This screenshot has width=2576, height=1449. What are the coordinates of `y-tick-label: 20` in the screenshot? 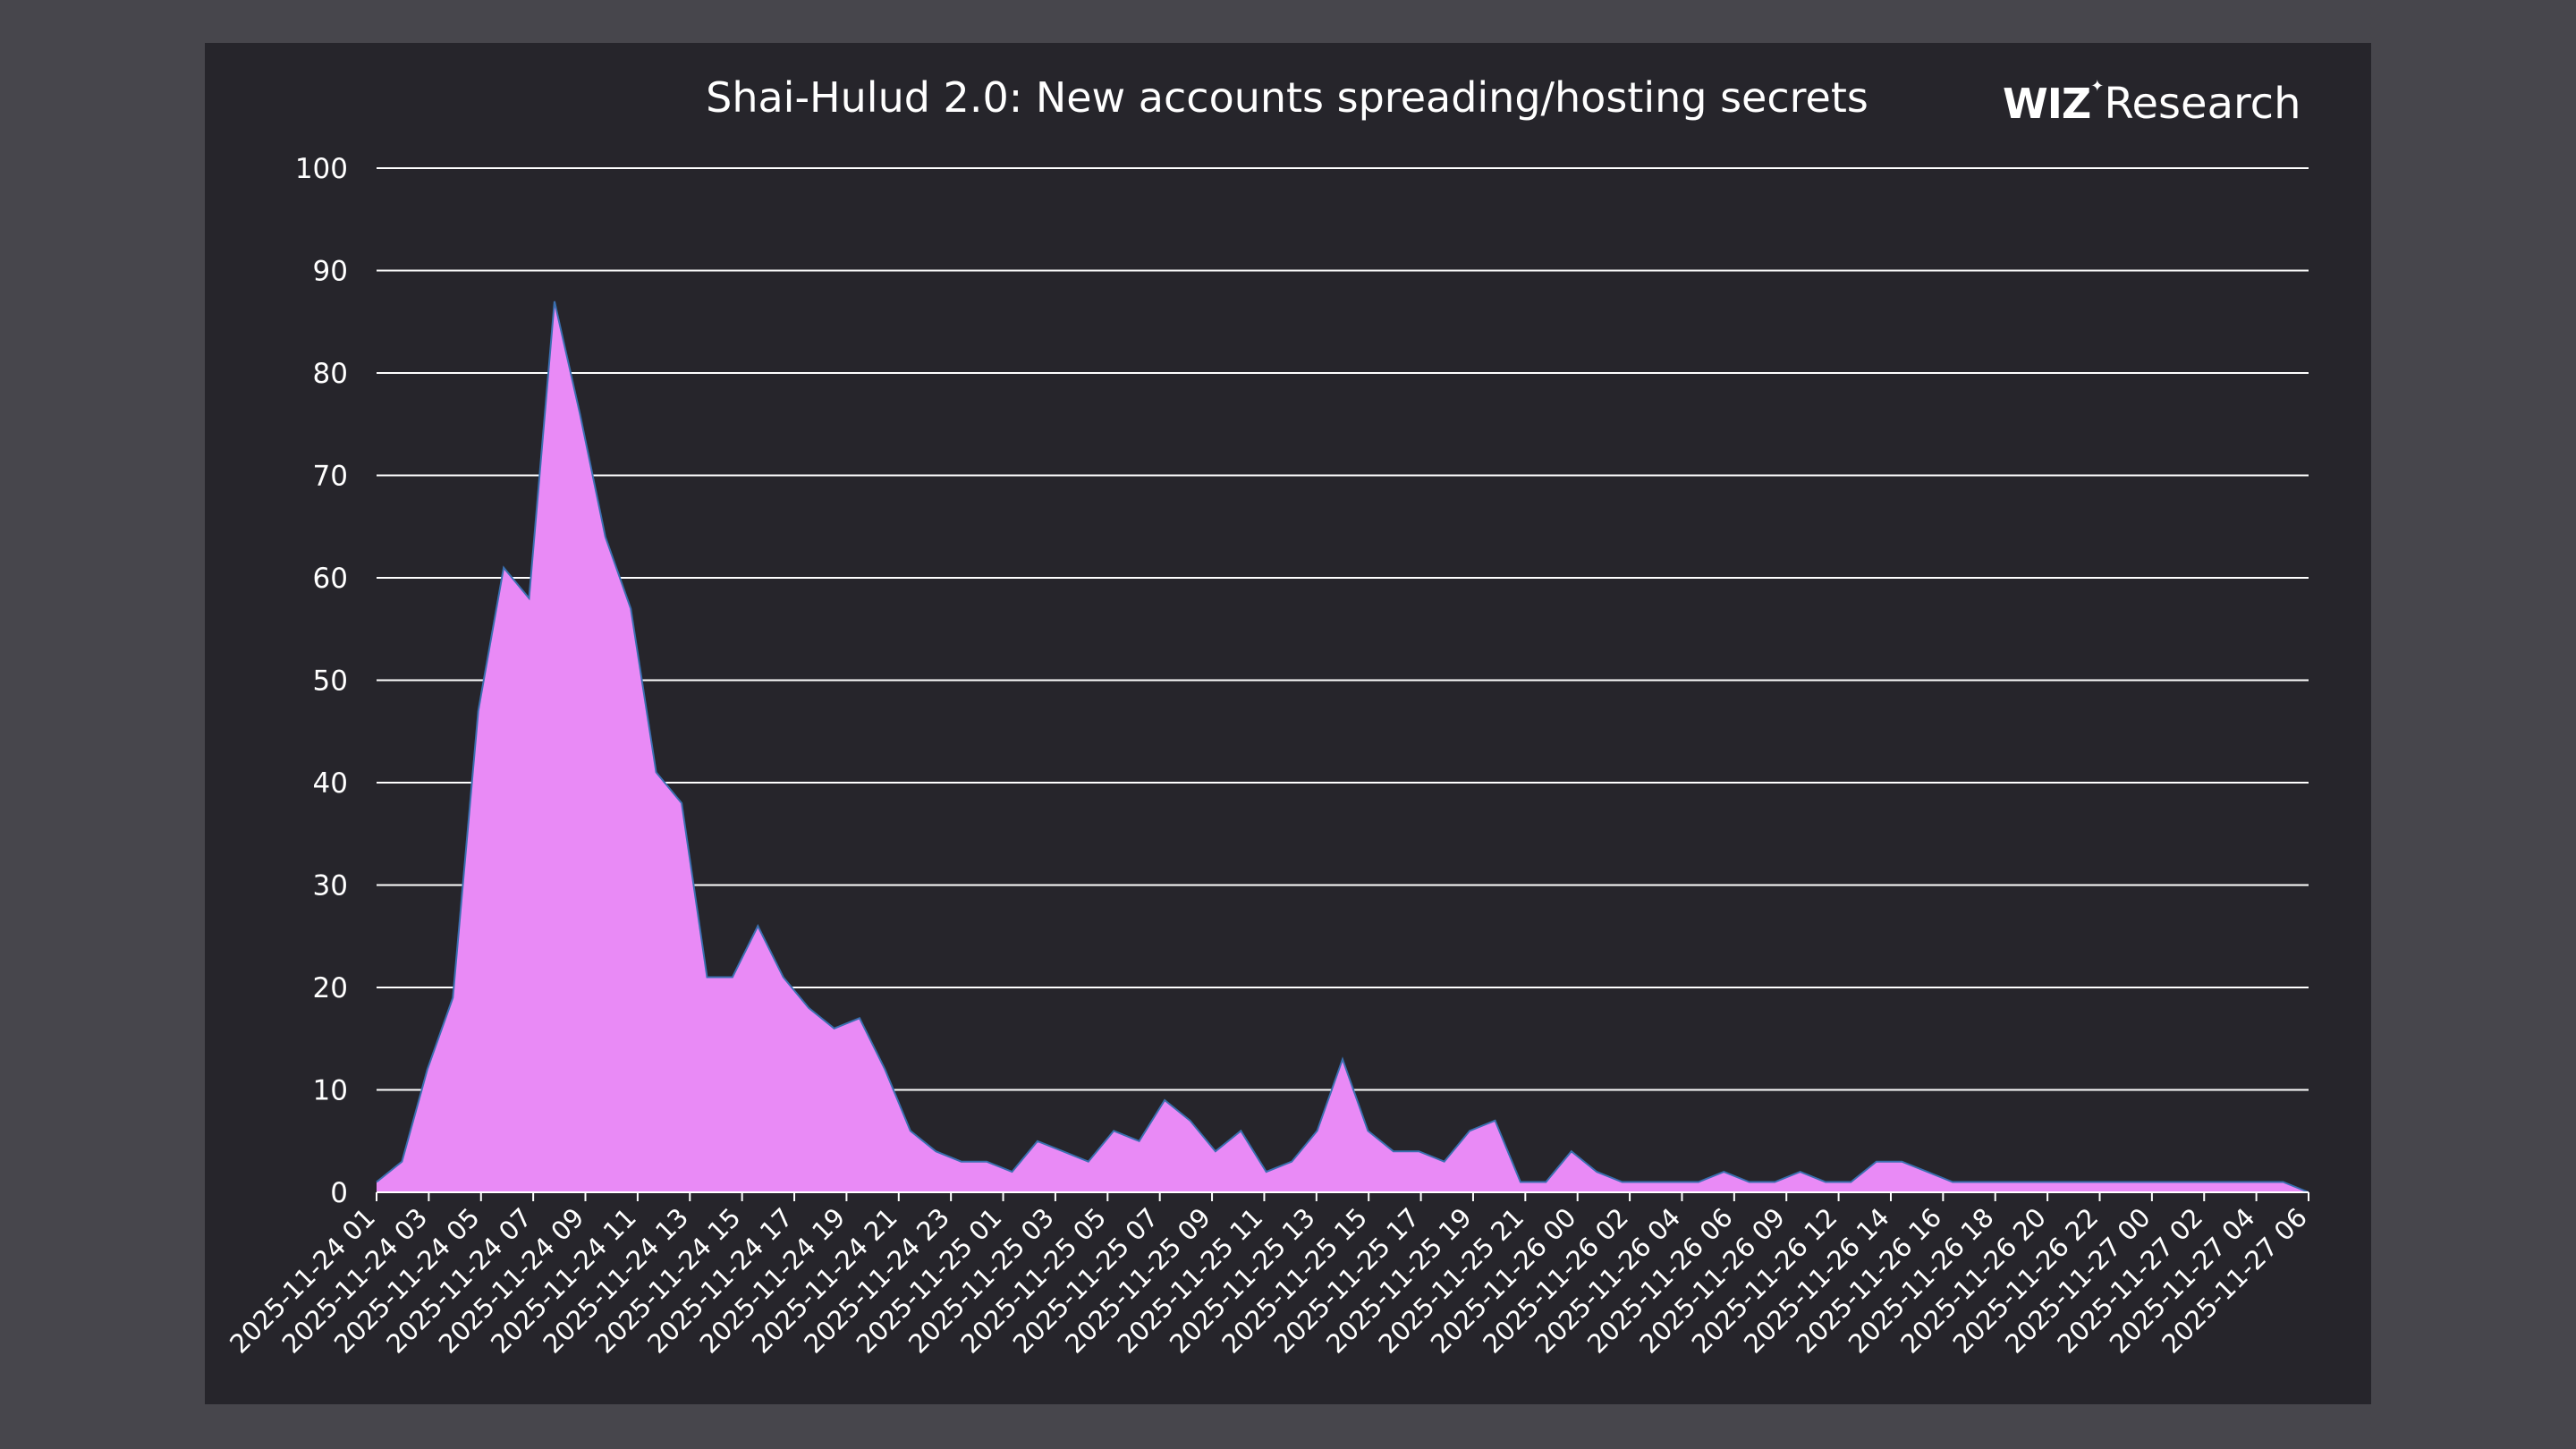 It's located at (330, 988).